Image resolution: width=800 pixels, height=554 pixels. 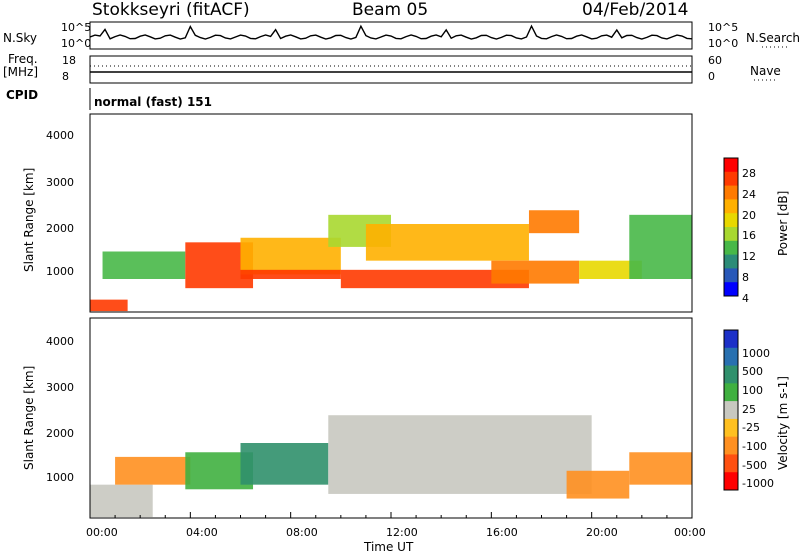 I want to click on date-label: 04/Feb/2014, so click(x=635, y=10).